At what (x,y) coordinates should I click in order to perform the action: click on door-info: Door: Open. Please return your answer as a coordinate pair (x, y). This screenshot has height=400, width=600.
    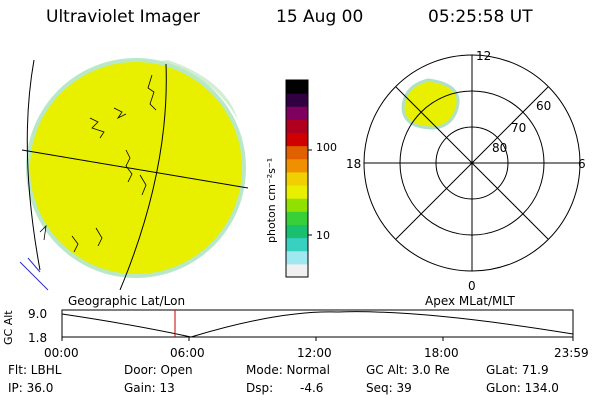
    Looking at the image, I should click on (158, 370).